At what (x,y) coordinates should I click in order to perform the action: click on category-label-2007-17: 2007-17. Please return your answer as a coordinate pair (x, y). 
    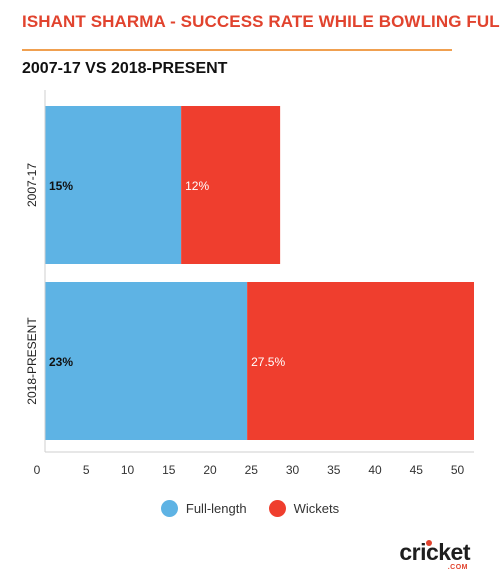
    Looking at the image, I should click on (32, 185).